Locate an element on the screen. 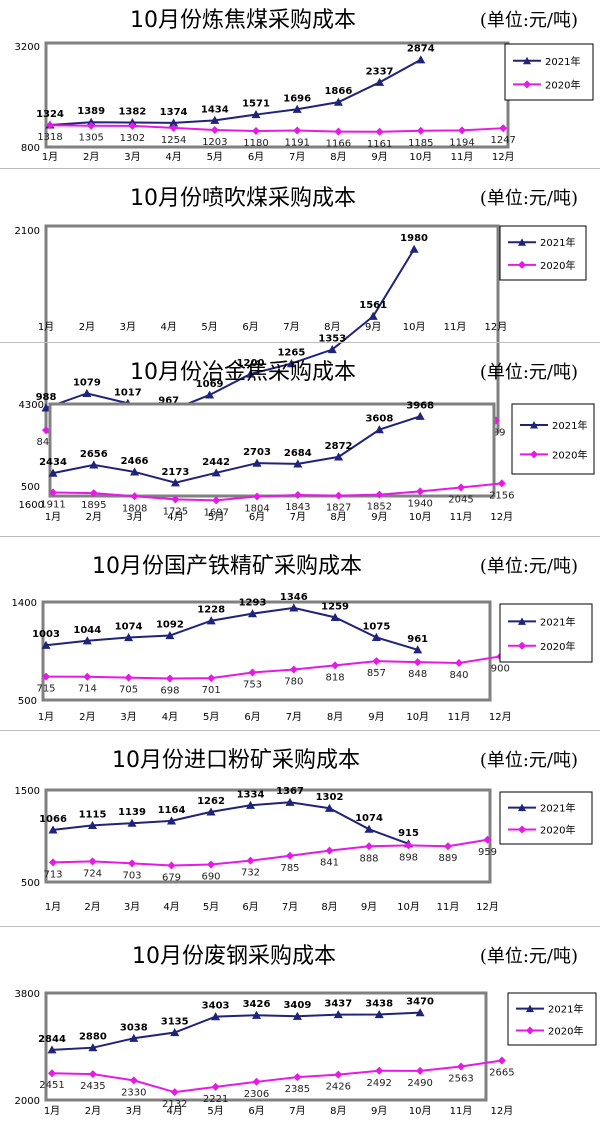 The image size is (600, 1123). data-label: 1696 is located at coordinates (297, 98).